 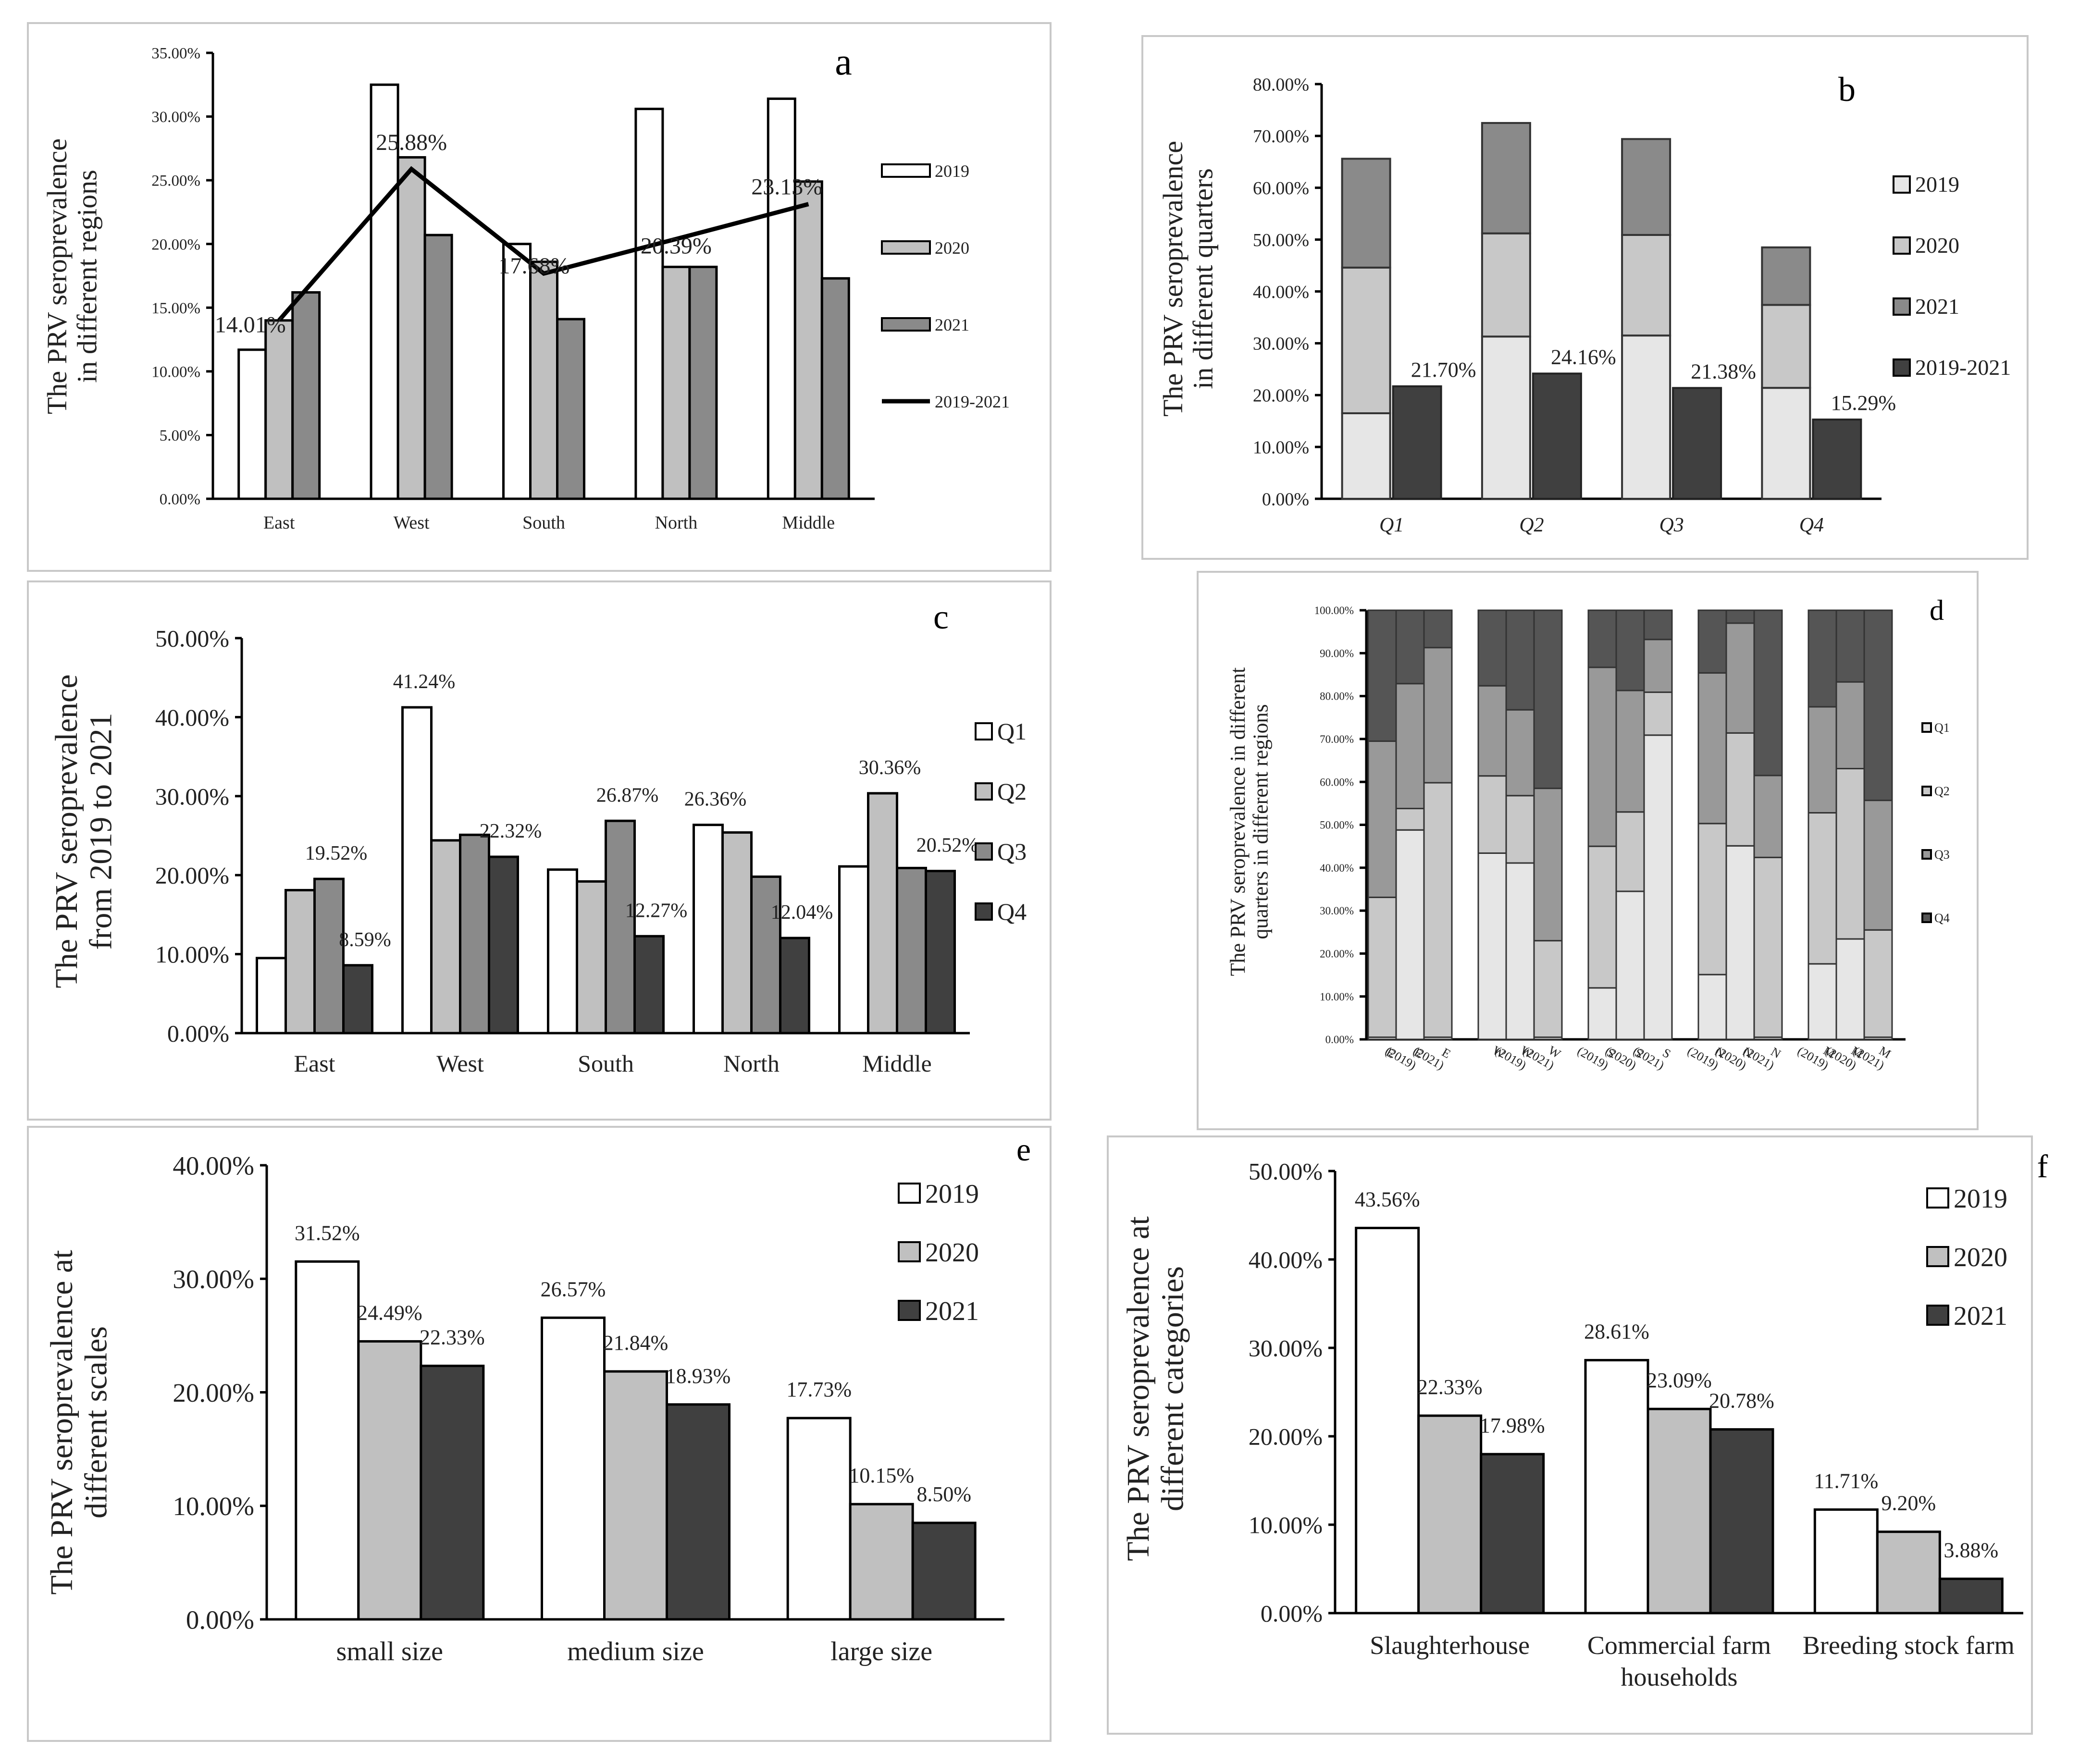 I want to click on legend-label: 2020, so click(x=952, y=248).